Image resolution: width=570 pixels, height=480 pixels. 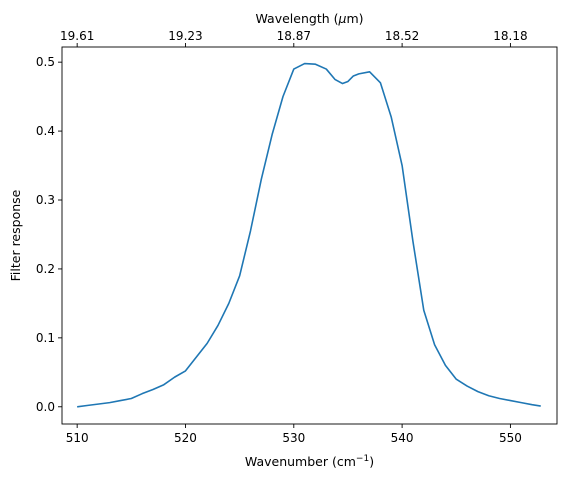 What do you see at coordinates (293, 438) in the screenshot?
I see `x-tick-label: 530` at bounding box center [293, 438].